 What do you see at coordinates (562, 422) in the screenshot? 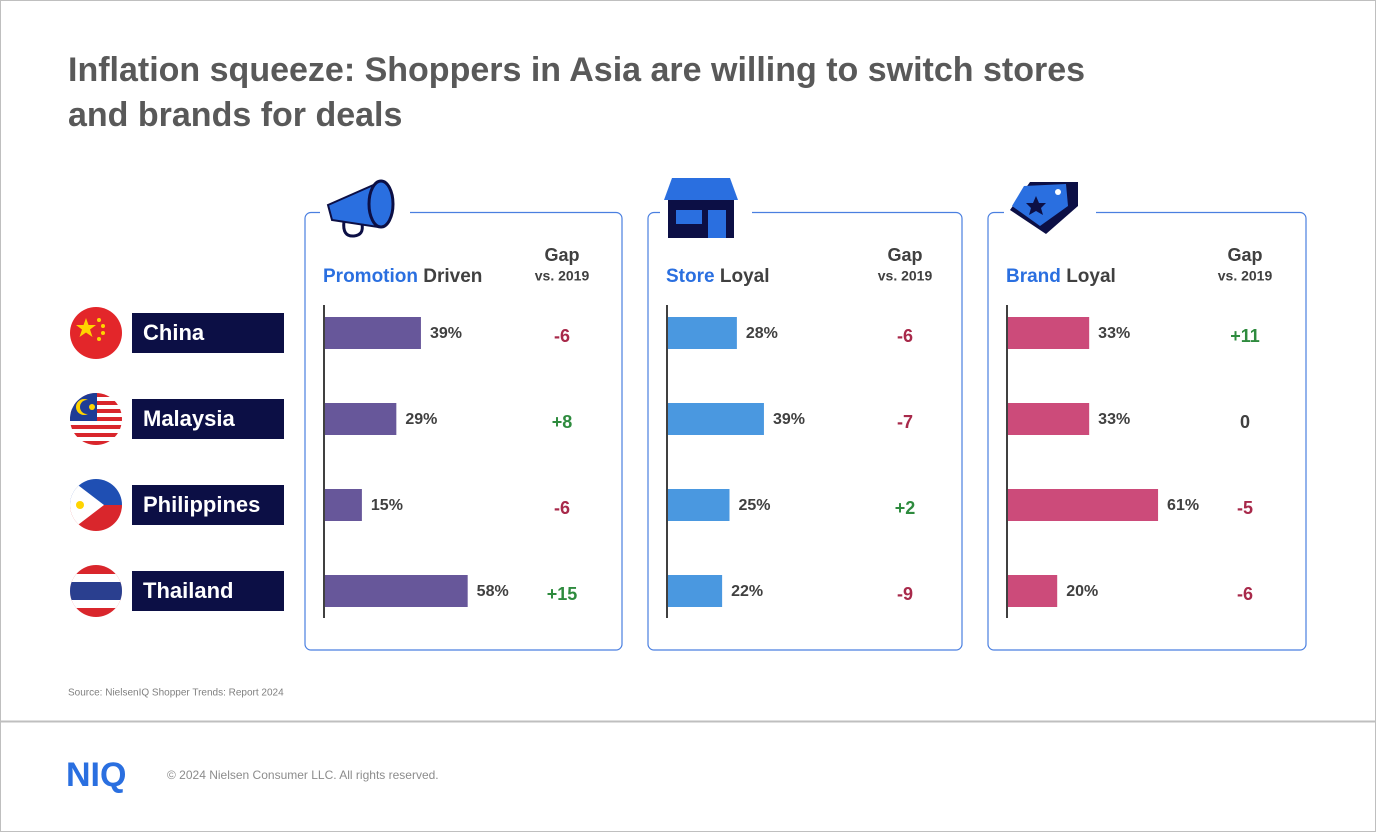
I see `gap-value: +8` at bounding box center [562, 422].